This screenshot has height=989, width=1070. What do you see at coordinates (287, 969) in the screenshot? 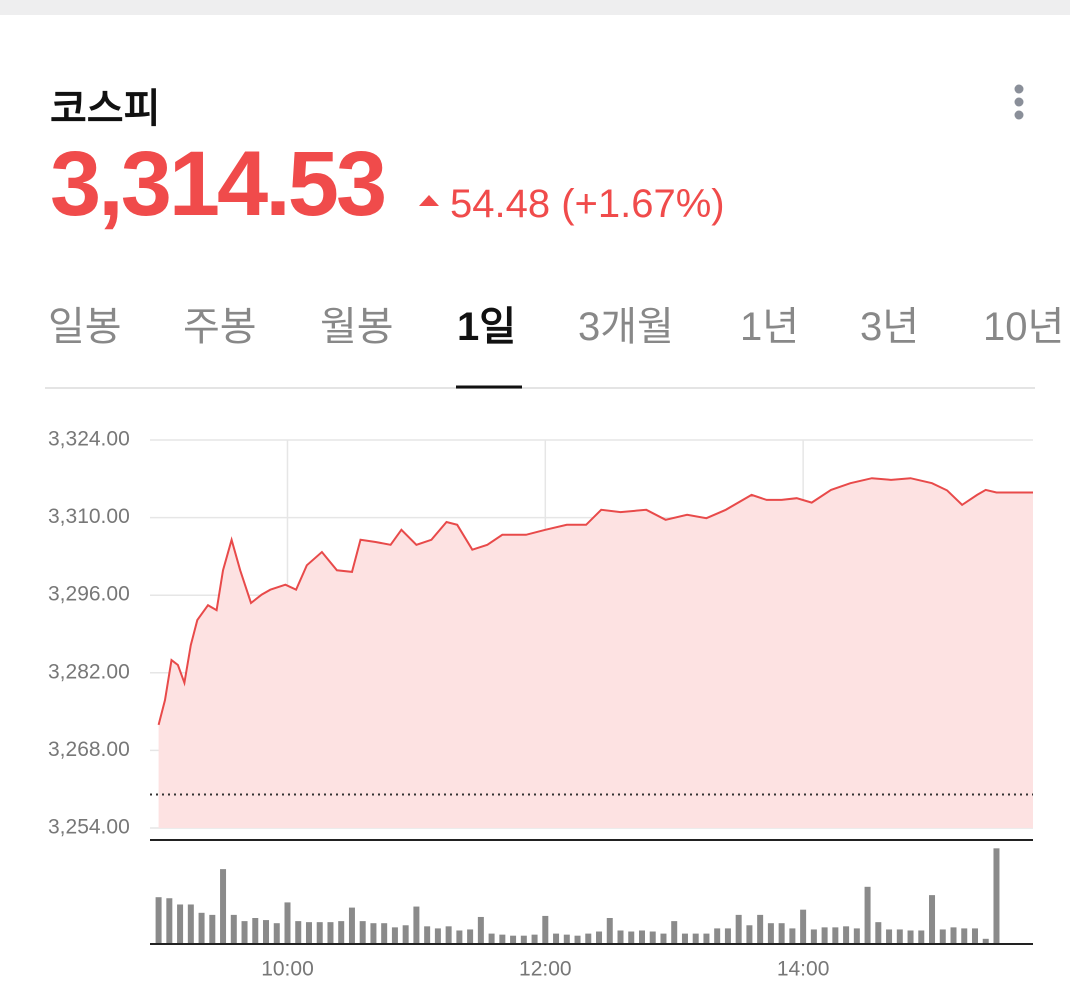
I see `x-tick-label: 10:00` at bounding box center [287, 969].